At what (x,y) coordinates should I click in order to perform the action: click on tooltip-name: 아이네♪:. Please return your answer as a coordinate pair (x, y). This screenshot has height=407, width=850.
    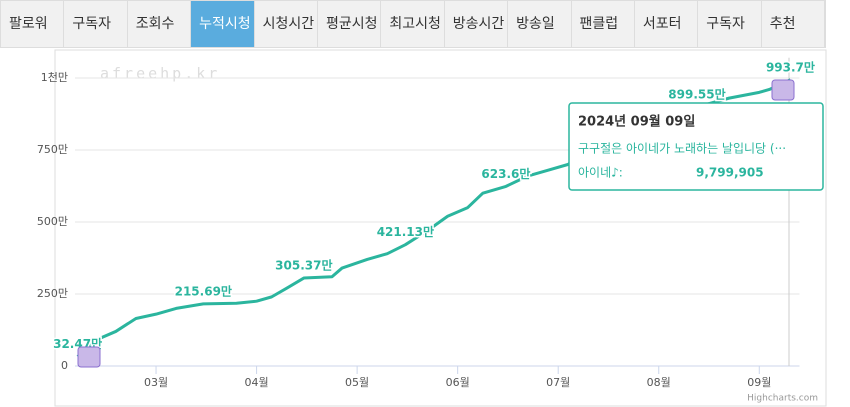
    Looking at the image, I should click on (600, 173).